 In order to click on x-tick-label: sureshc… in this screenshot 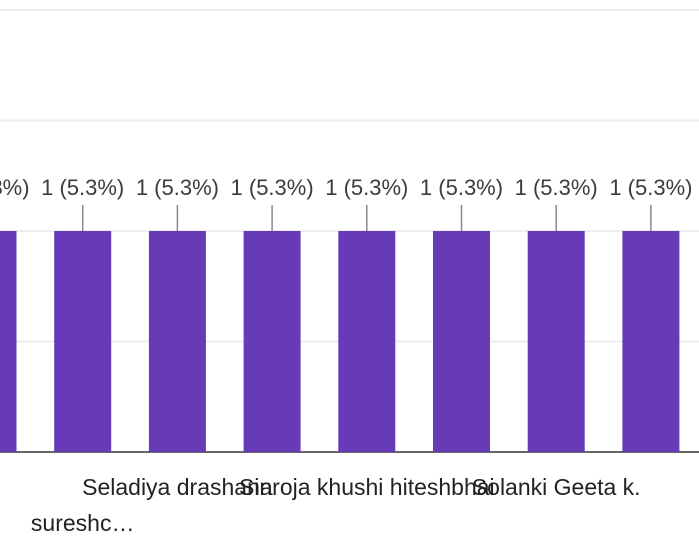, I will do `click(83, 523)`.